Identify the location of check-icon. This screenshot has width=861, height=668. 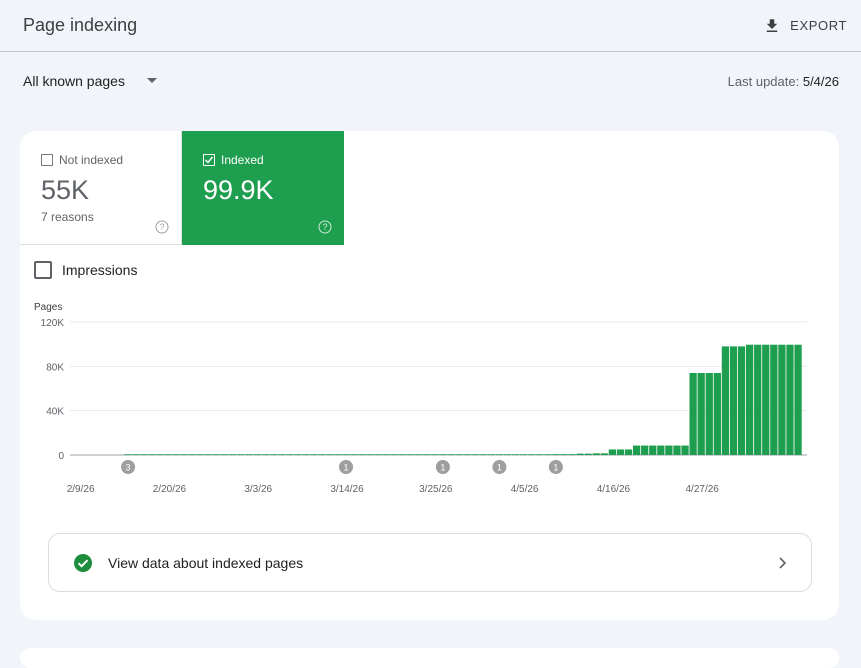
(209, 160).